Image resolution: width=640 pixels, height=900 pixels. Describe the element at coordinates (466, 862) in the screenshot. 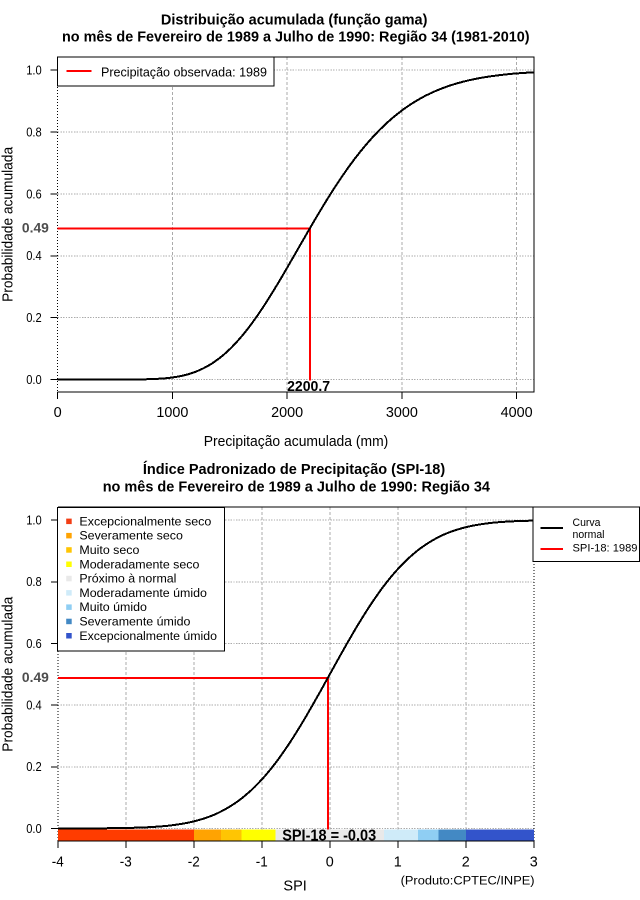

I see `svg-text: 2` at that location.